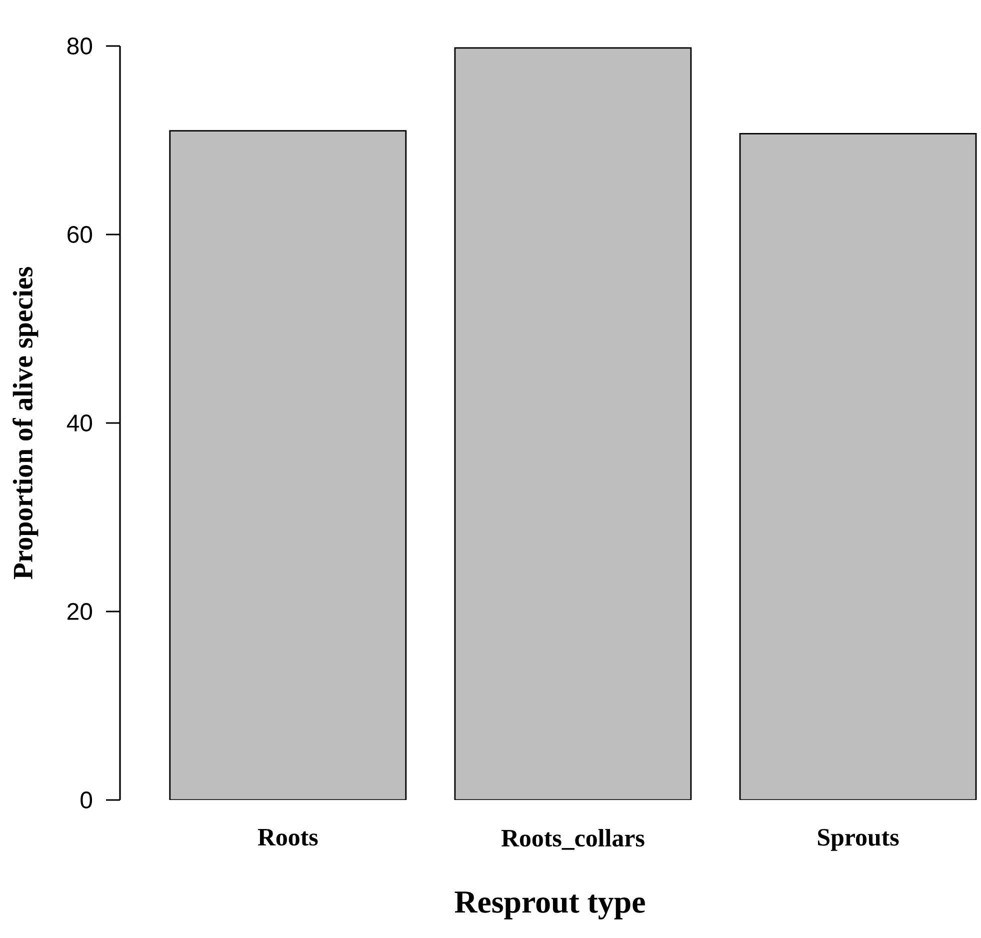 Image resolution: width=981 pixels, height=938 pixels. Describe the element at coordinates (25, 423) in the screenshot. I see `y-axis-title: Proportion of alive species` at that location.